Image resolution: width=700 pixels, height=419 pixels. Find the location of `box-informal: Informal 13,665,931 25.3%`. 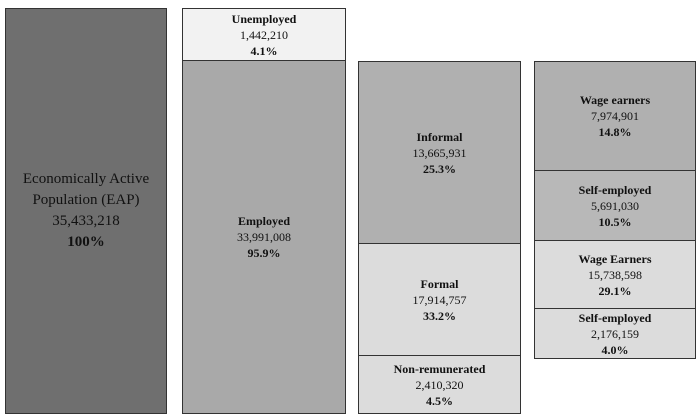

box-informal: Informal 13,665,931 25.3% is located at coordinates (439, 152).